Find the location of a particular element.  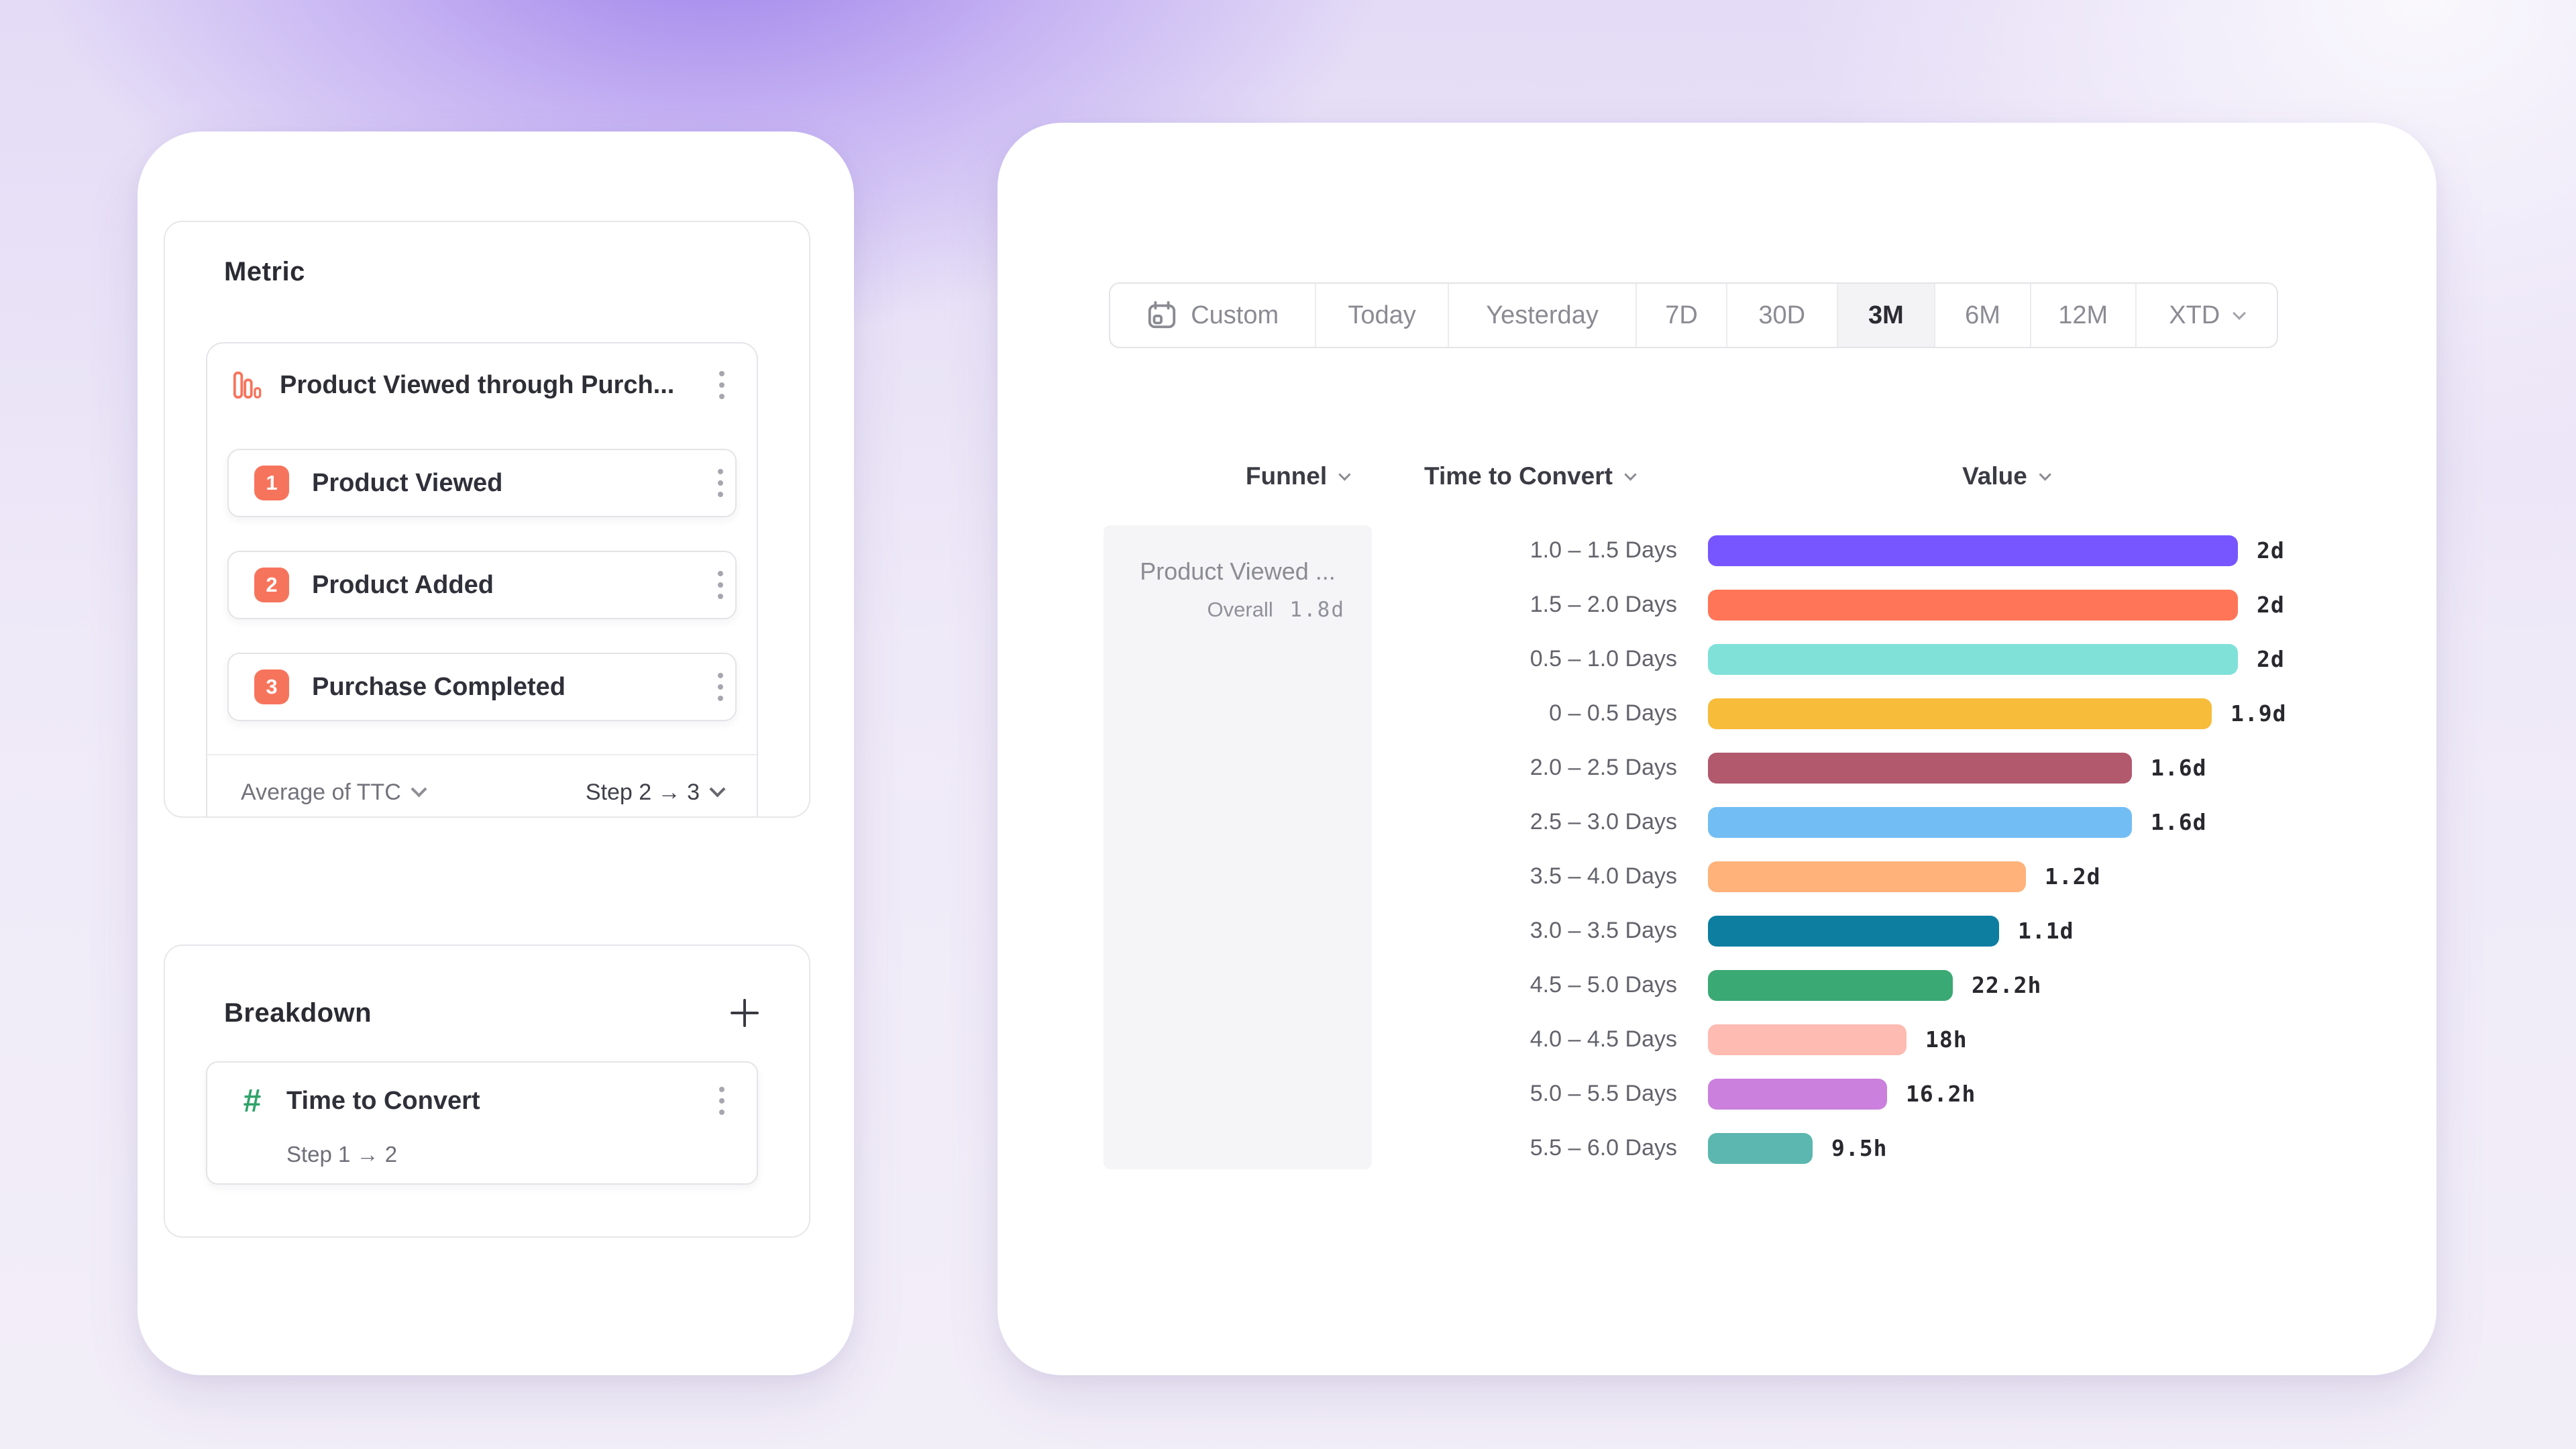

date-range-today: Today is located at coordinates (1381, 315).